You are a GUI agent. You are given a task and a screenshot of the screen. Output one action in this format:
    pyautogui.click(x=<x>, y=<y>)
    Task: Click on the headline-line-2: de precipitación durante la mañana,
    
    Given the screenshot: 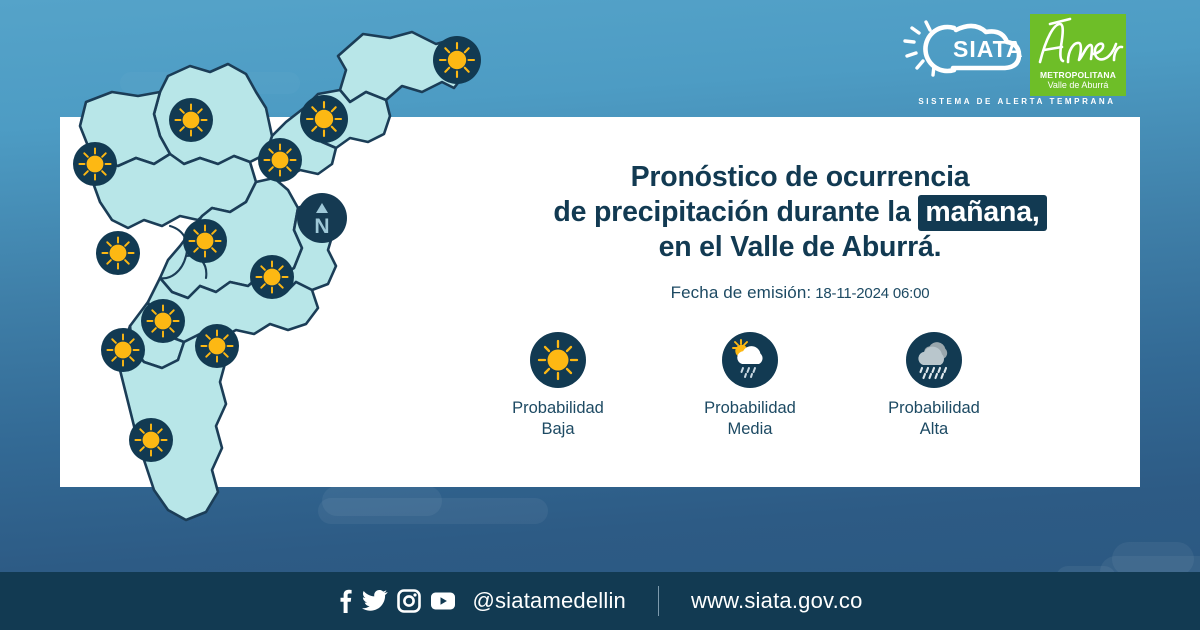 What is the action you would take?
    pyautogui.click(x=800, y=213)
    